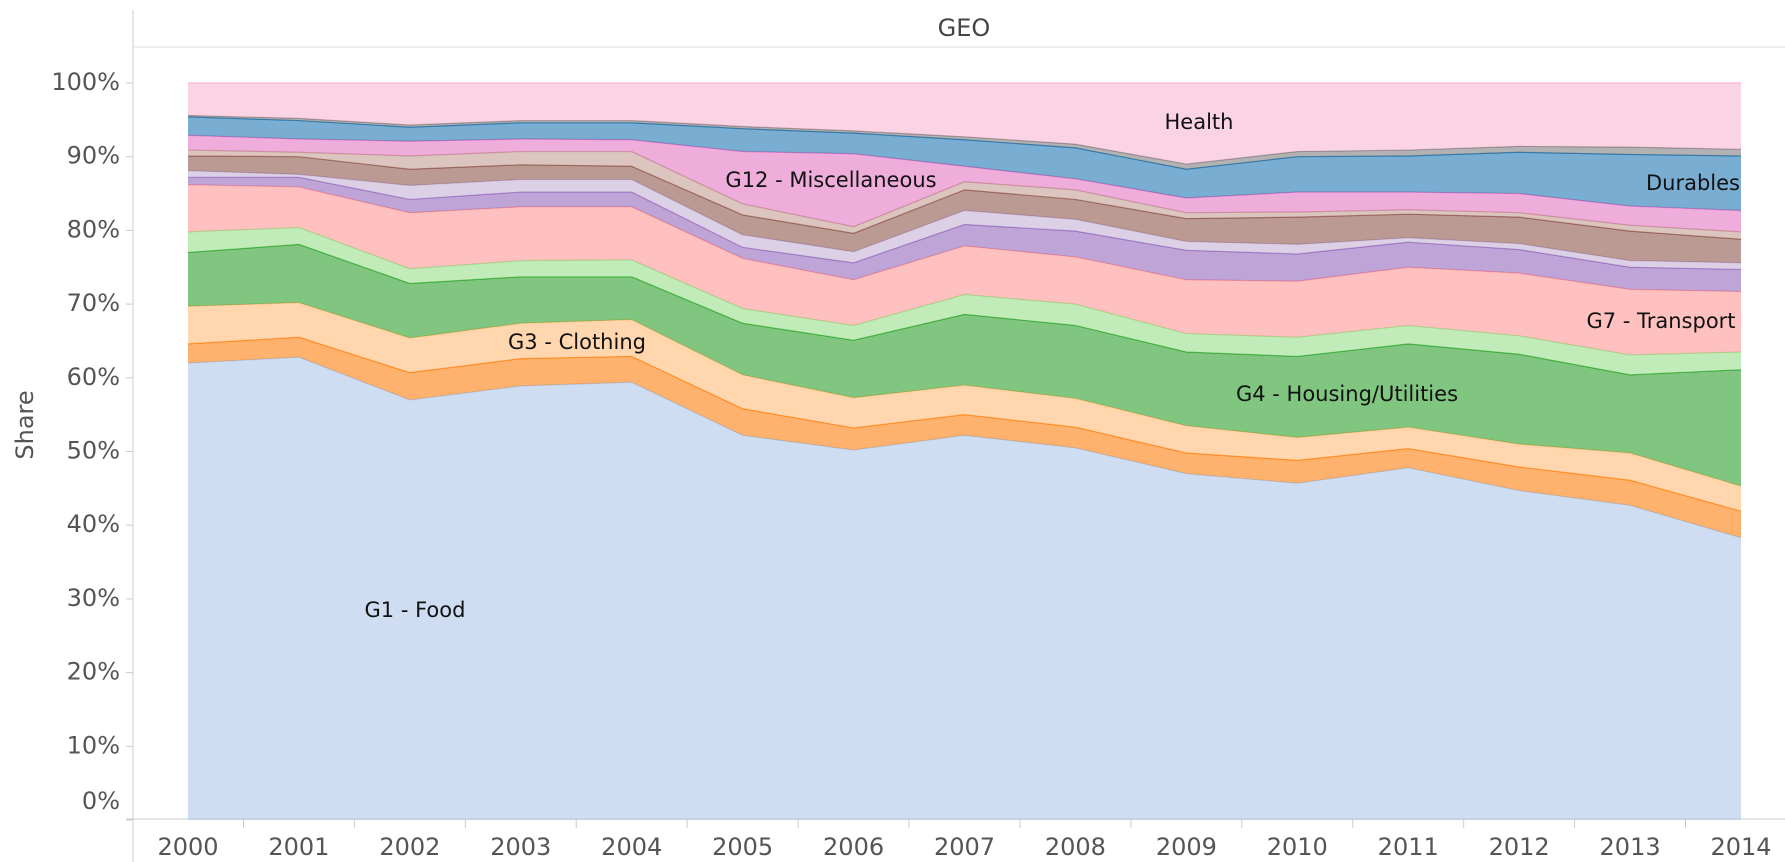  I want to click on y-tick-label: 0%, so click(101, 801).